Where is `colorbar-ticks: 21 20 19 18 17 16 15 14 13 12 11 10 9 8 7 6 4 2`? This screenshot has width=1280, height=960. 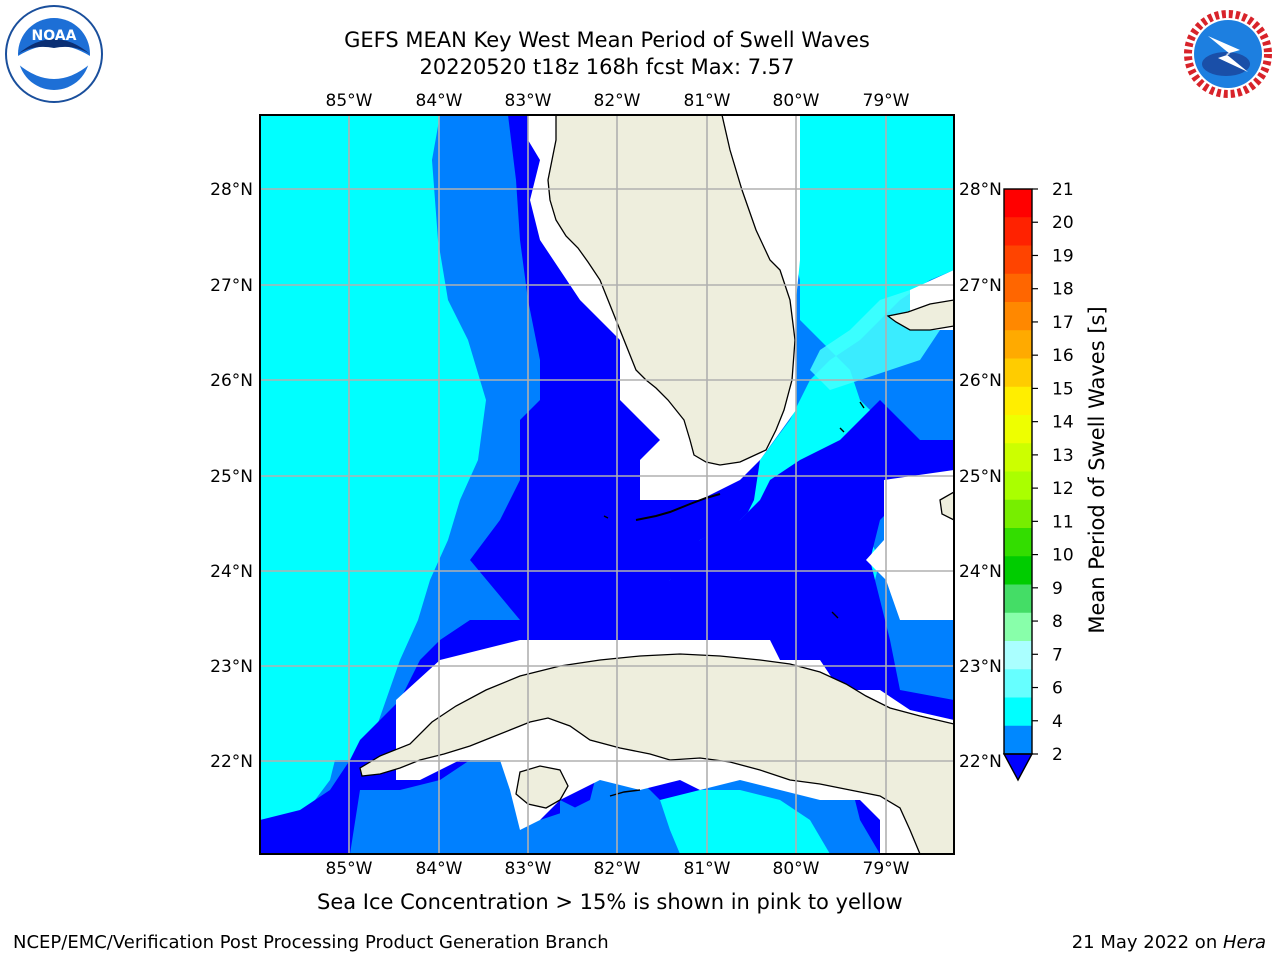 colorbar-ticks: 21 20 19 18 17 16 15 14 13 12 11 10 9 8 7 6 4 2 is located at coordinates (1053, 472).